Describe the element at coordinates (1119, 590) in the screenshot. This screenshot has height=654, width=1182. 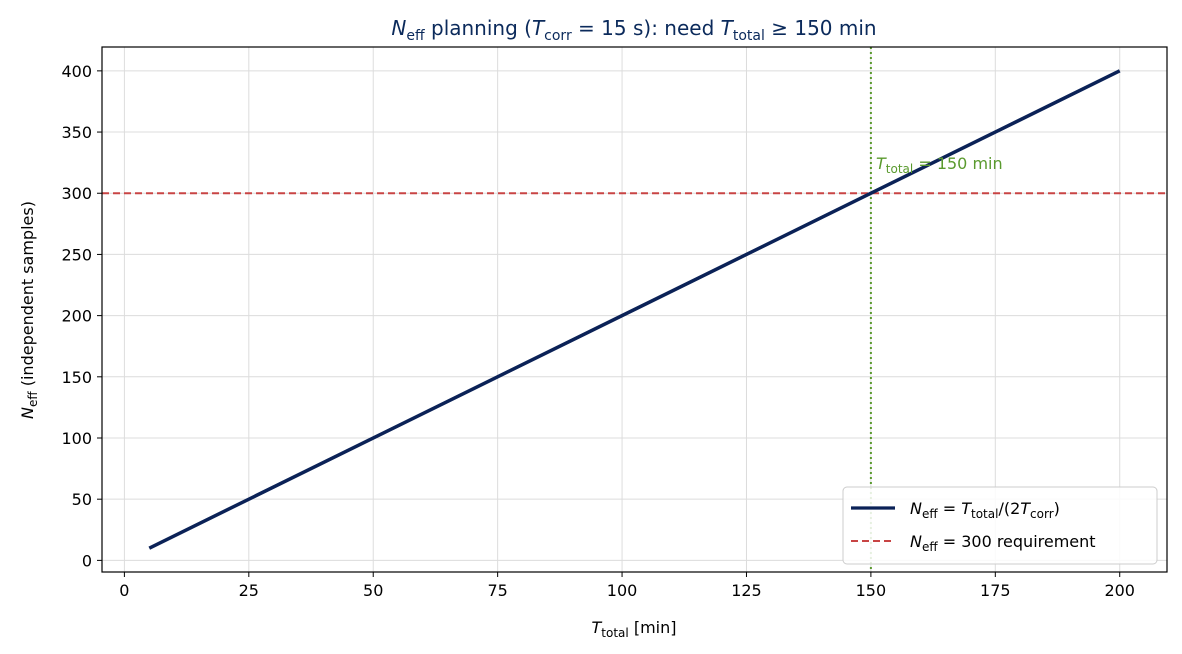
I see `x-tick-label: 200` at that location.